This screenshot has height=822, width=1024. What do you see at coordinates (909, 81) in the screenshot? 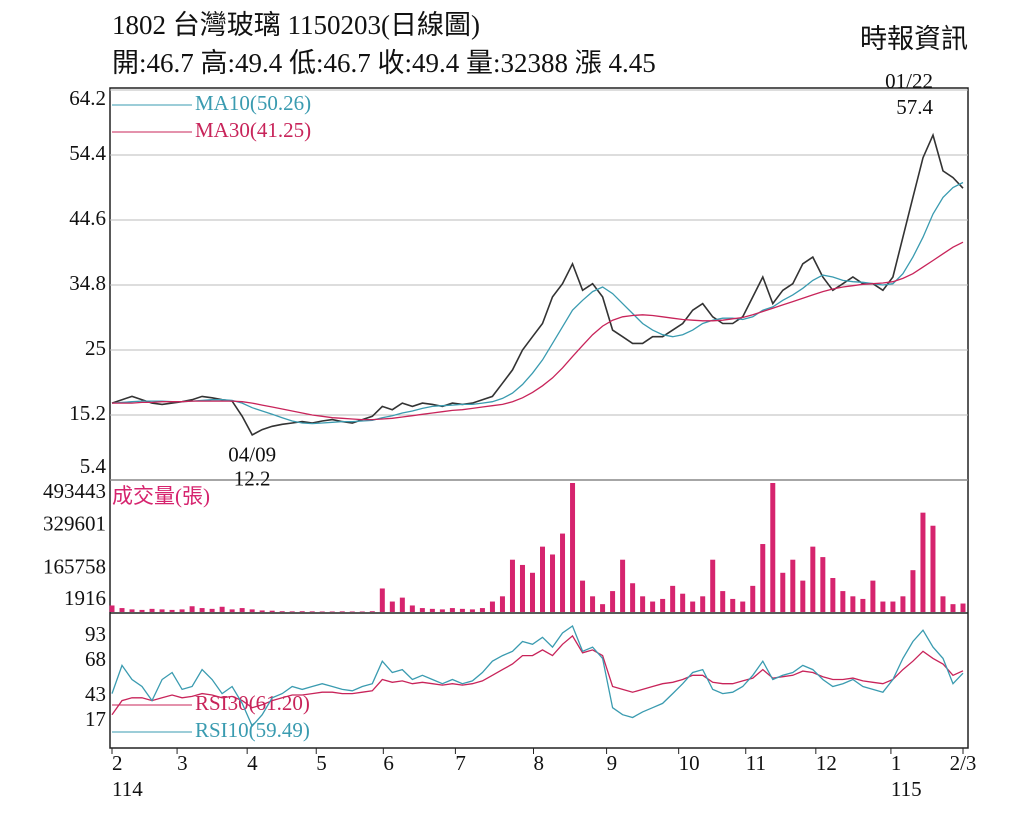
I see `annotation-date: 01/22` at bounding box center [909, 81].